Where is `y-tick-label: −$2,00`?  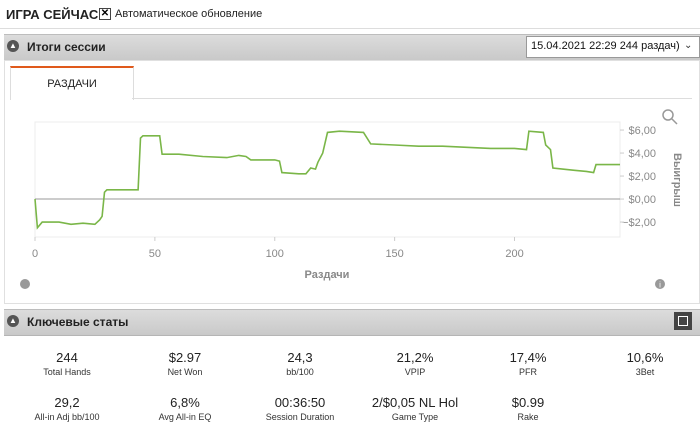
y-tick-label: −$2,00 is located at coordinates (639, 223).